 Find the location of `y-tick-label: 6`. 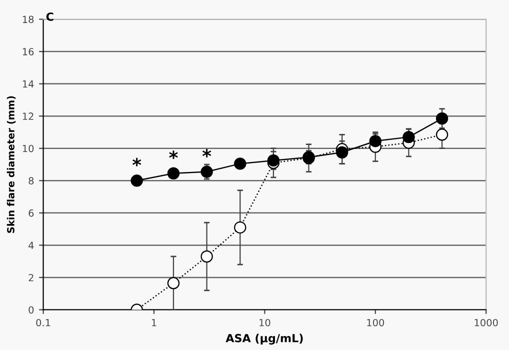

y-tick-label: 6 is located at coordinates (31, 213).